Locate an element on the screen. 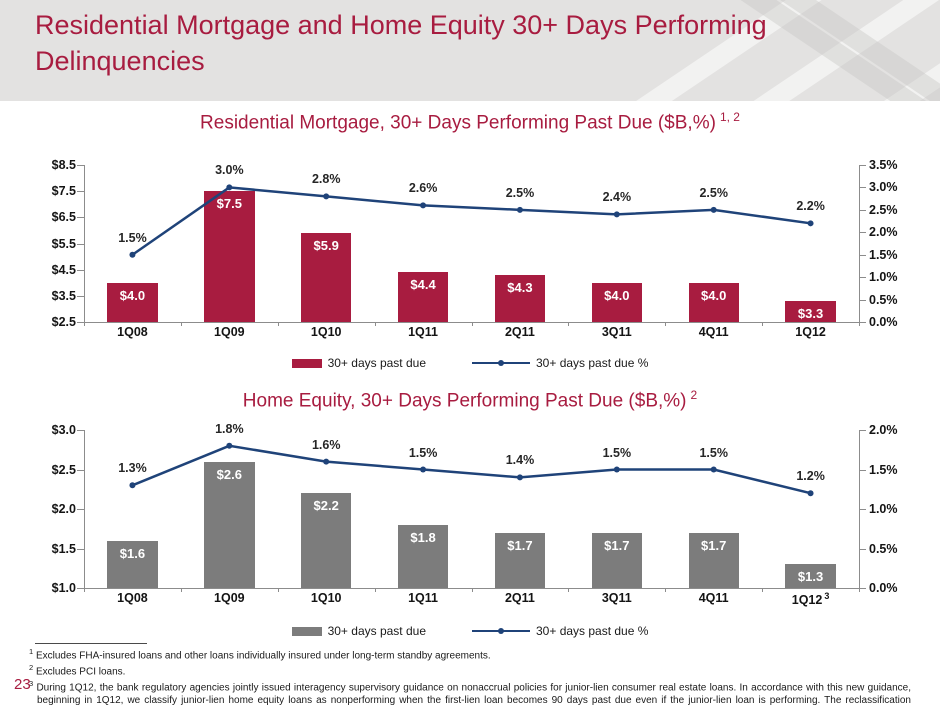 This screenshot has width=940, height=705. bar-value-label: $4.3 is located at coordinates (520, 287).